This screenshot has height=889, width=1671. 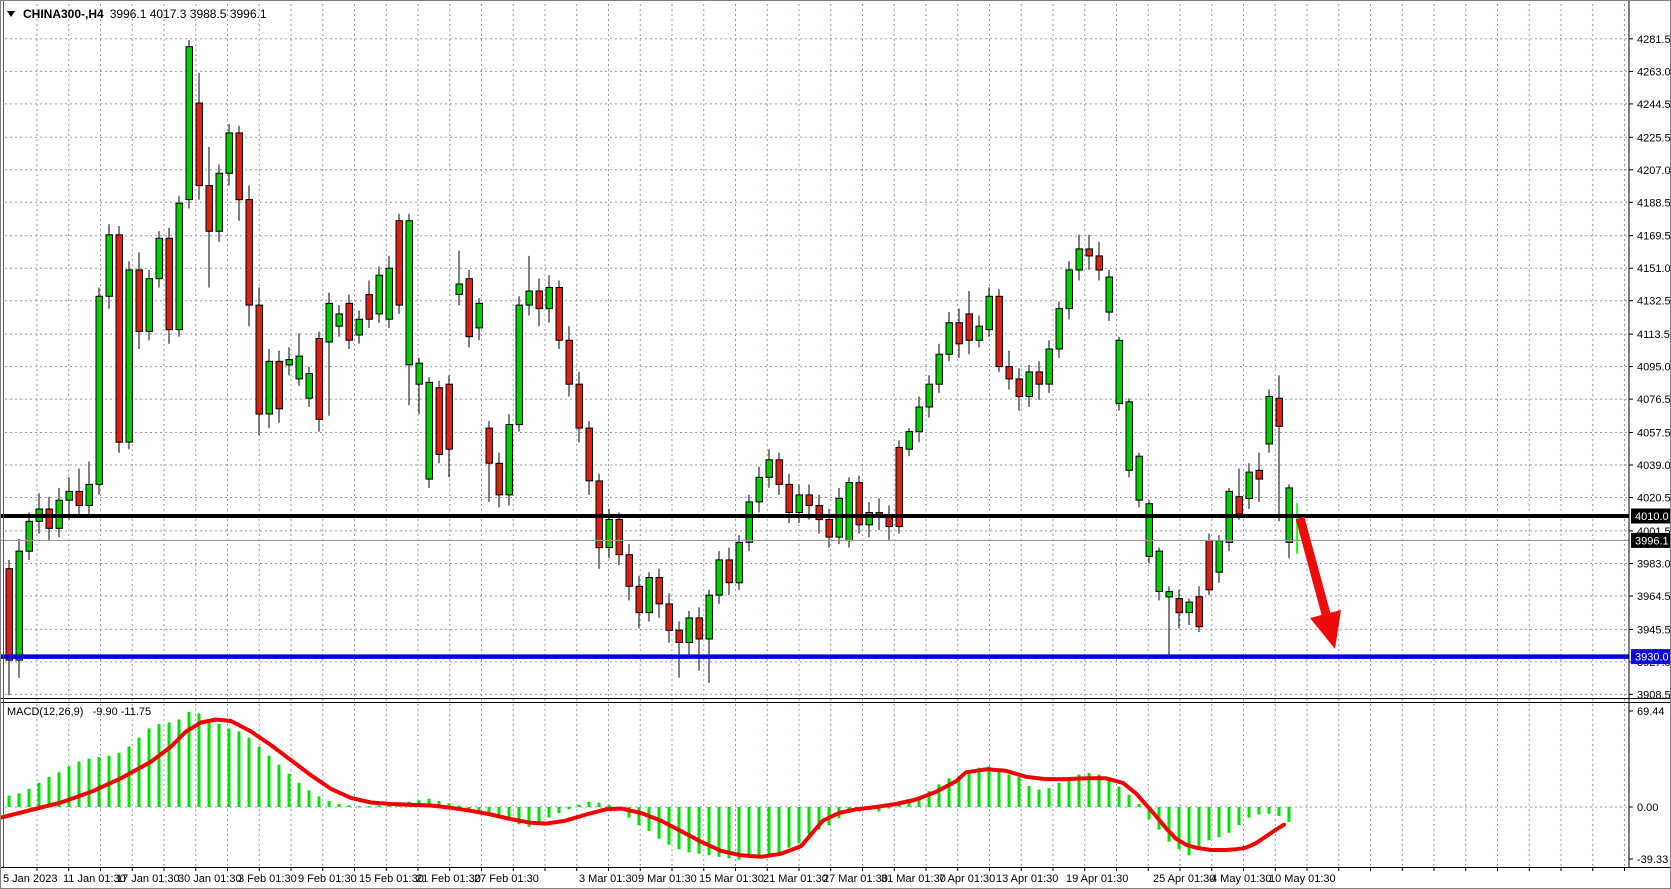 I want to click on macd-tick-label: -39.33, so click(x=1652, y=860).